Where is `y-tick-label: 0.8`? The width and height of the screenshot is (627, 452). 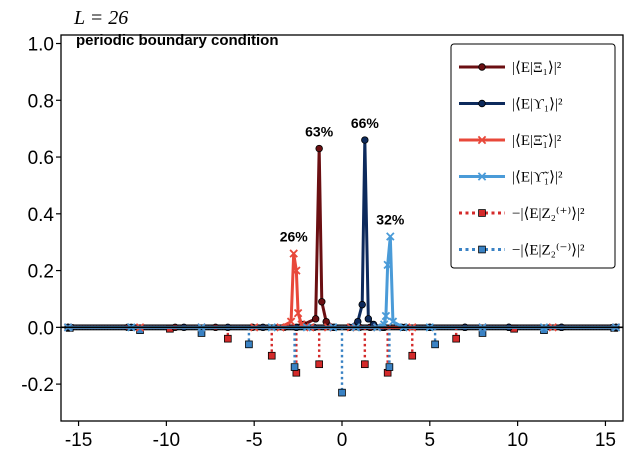
y-tick-label: 0.8 is located at coordinates (41, 101).